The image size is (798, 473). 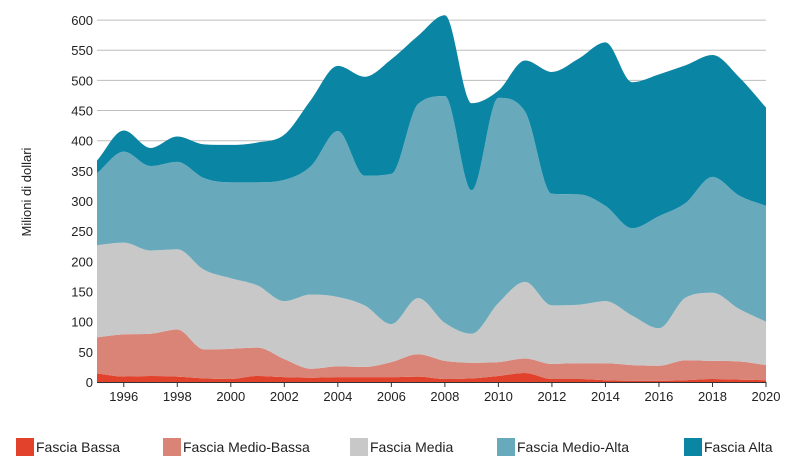 I want to click on legend-label: Fascia Alta, so click(x=738, y=447).